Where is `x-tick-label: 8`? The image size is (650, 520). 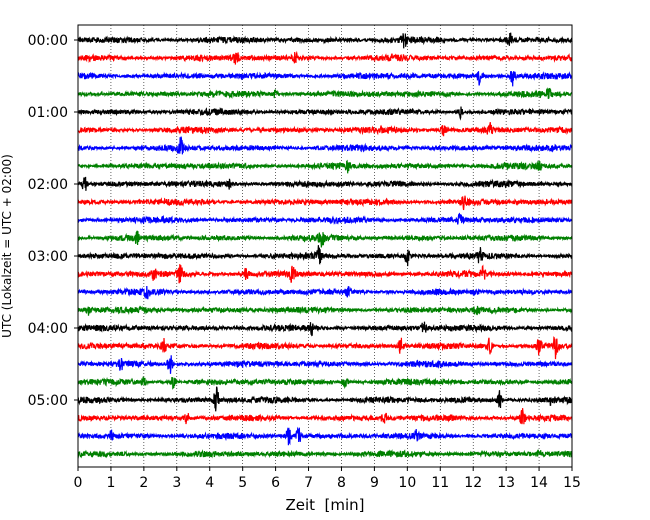 x-tick-label: 8 is located at coordinates (341, 483).